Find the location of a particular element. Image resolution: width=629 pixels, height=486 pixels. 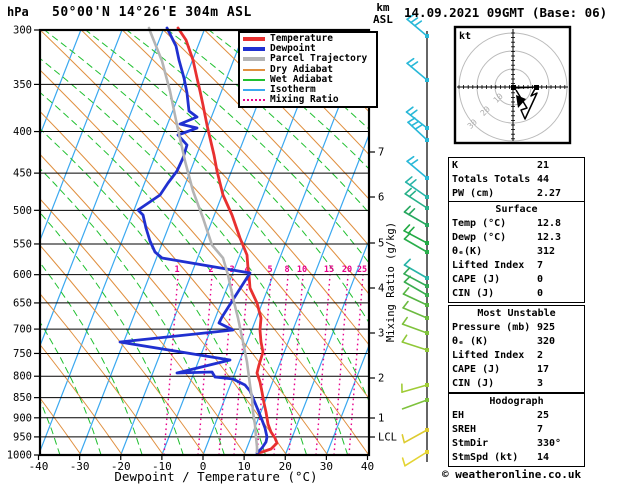

temperature-curve is located at coordinates (227, 240).